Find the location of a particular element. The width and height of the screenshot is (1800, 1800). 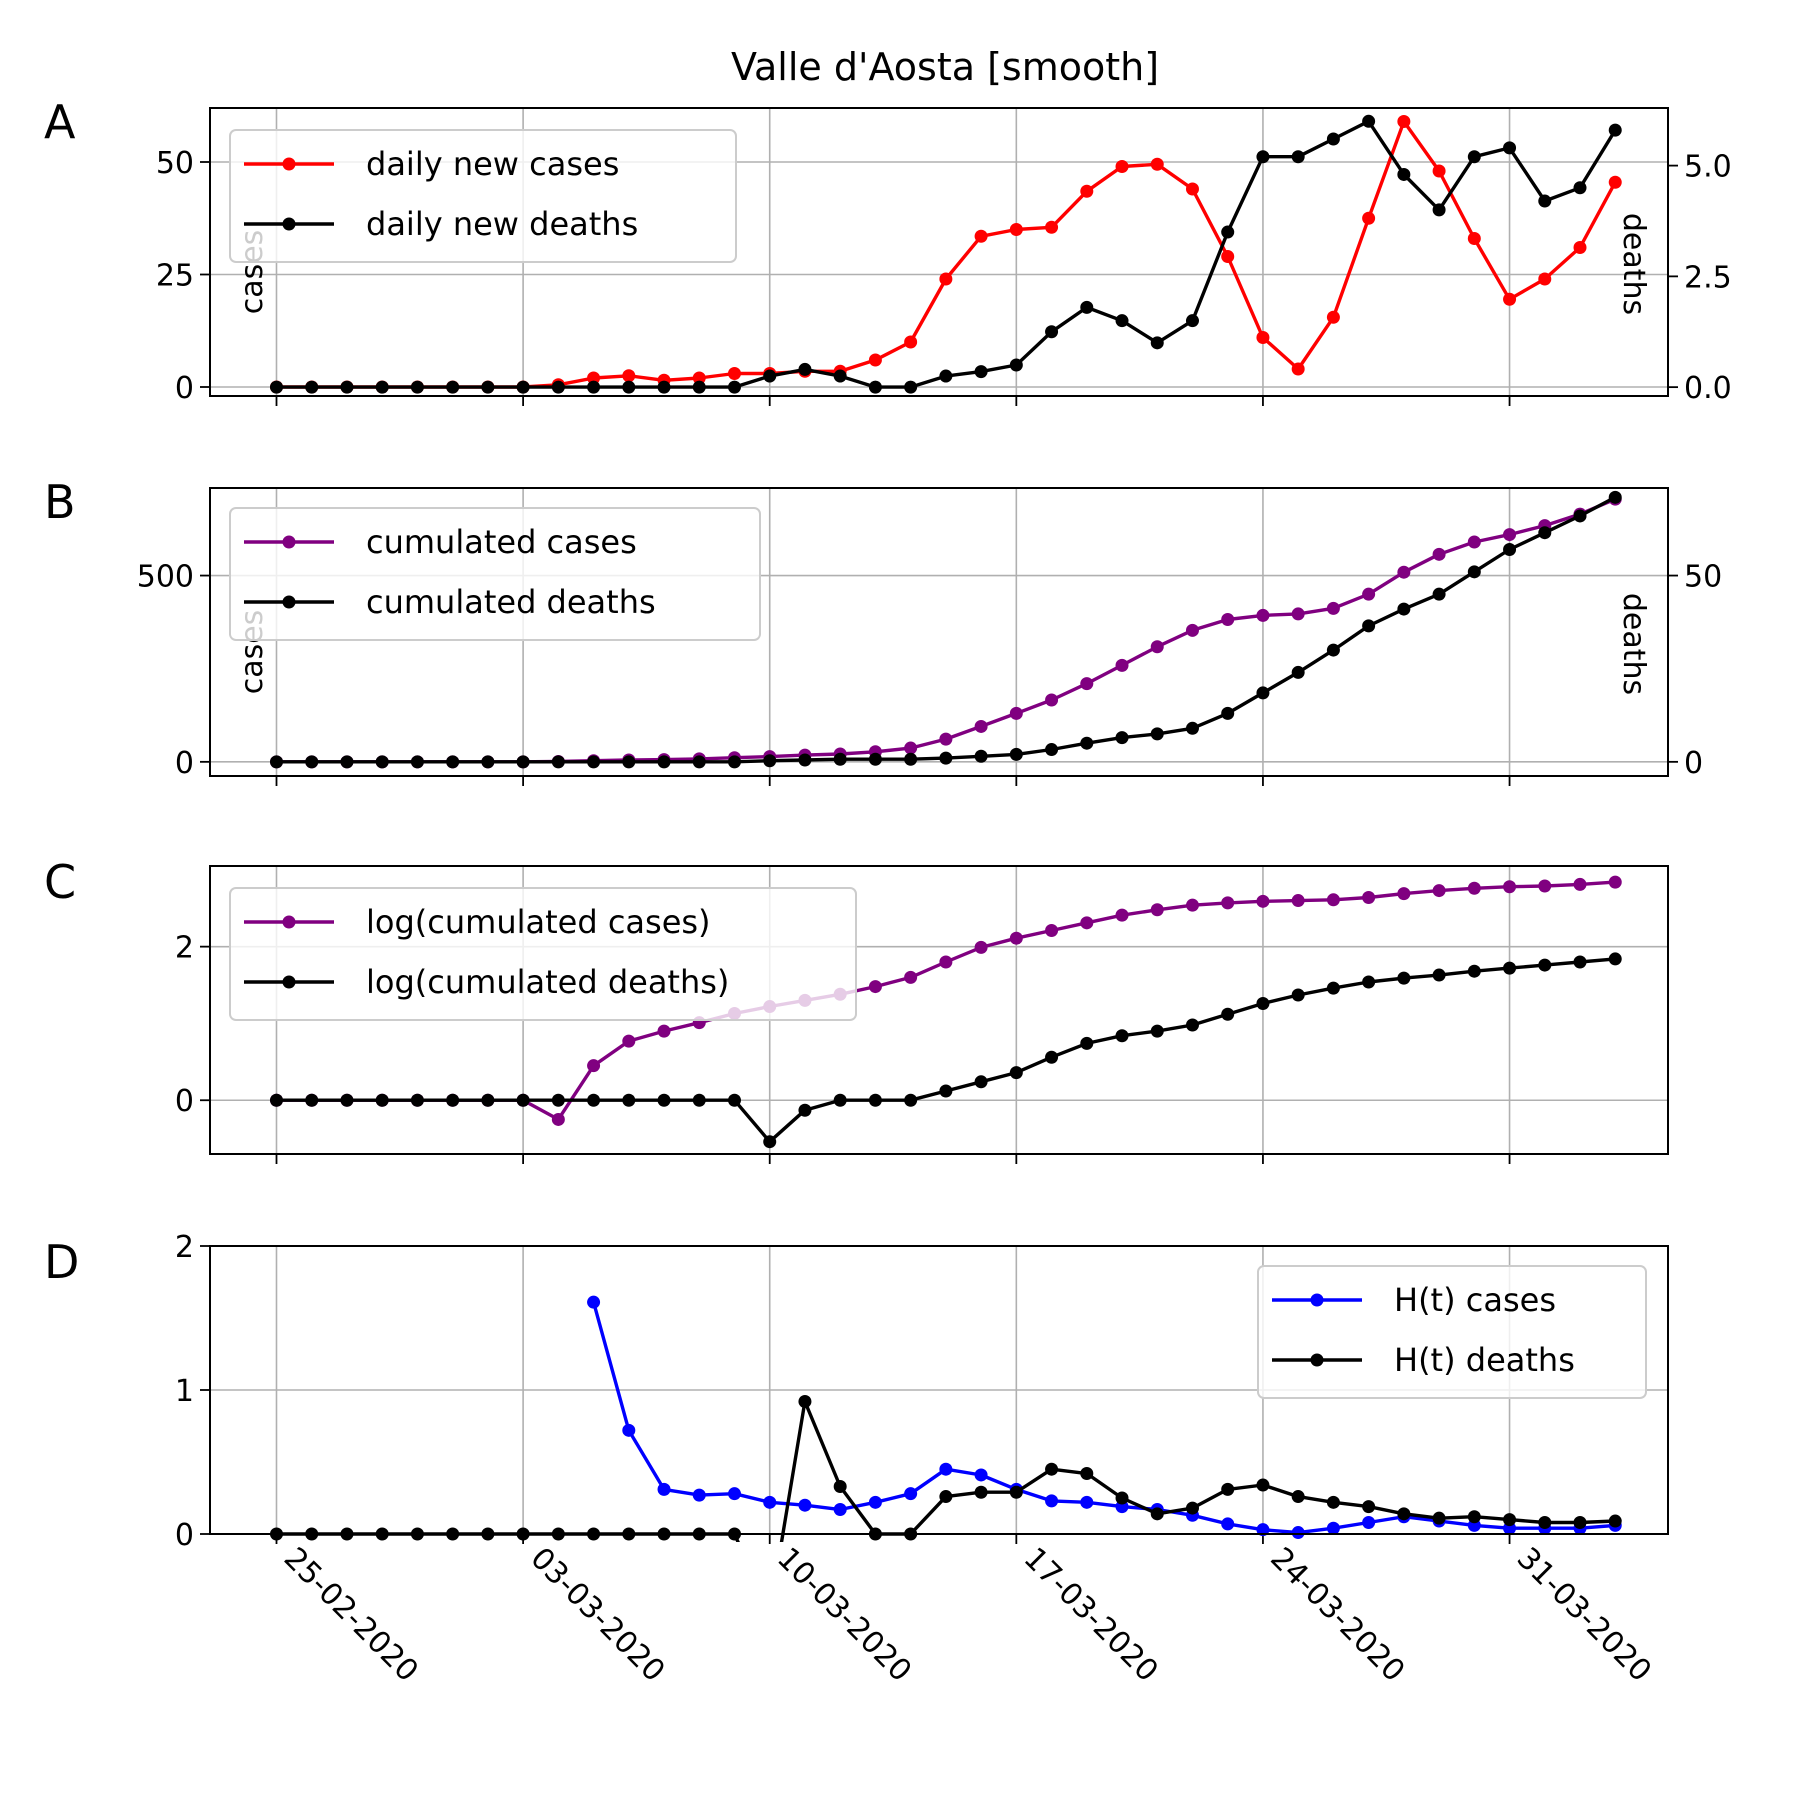

series-h-t-deaths is located at coordinates (946, 1468).